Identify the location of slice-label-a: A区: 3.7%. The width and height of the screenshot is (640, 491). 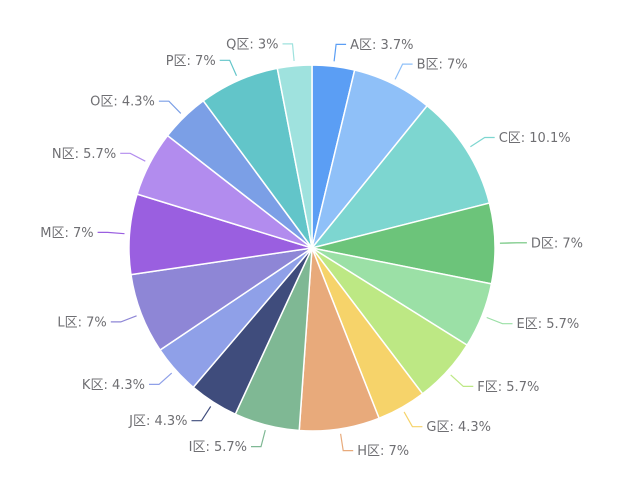
(381, 45).